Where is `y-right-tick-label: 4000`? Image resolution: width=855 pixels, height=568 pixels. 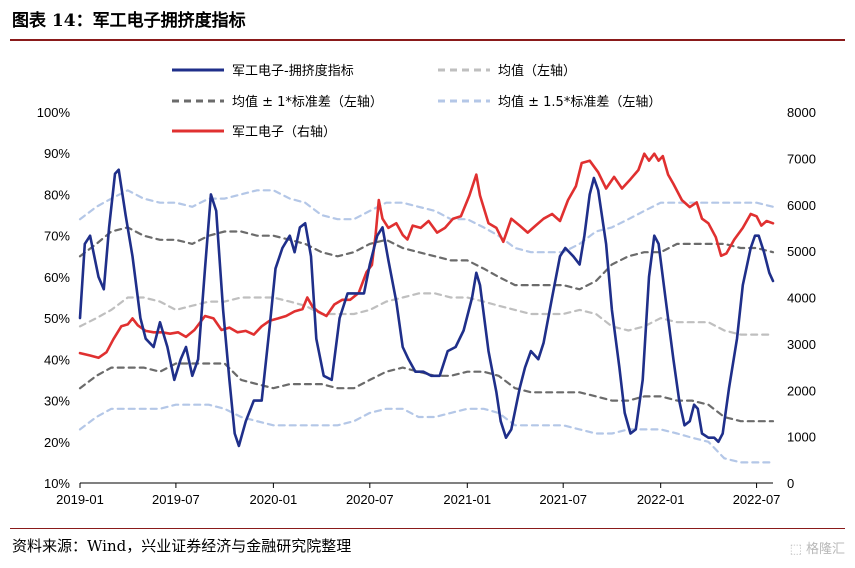
y-right-tick-label: 4000 is located at coordinates (801, 298).